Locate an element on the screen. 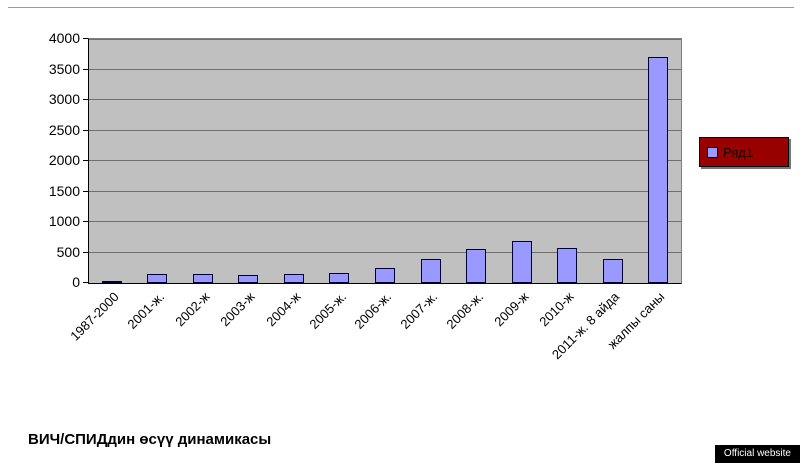  y-tick-label: 500 is located at coordinates (68, 251).